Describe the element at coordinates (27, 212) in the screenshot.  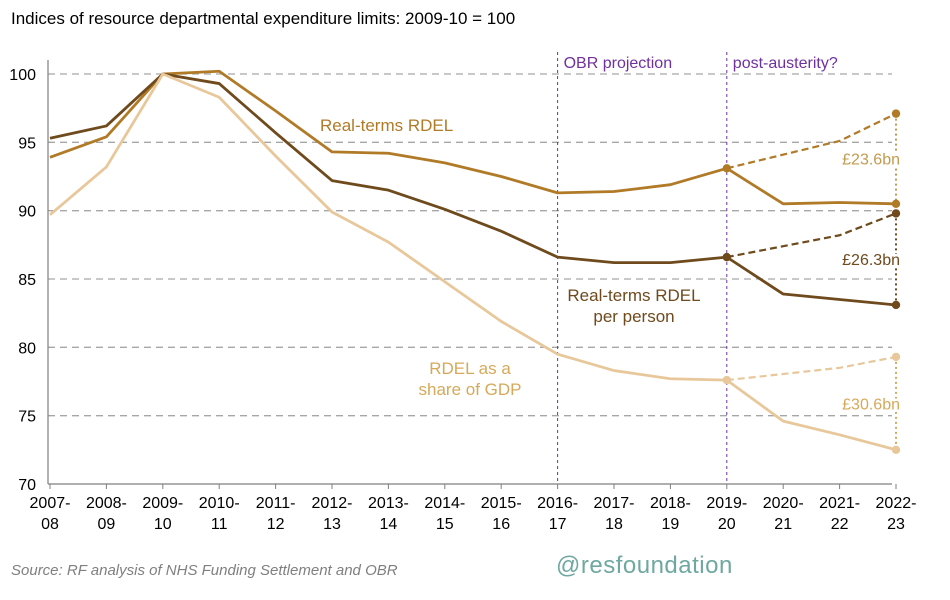
I see `y-tick-label: 90` at that location.